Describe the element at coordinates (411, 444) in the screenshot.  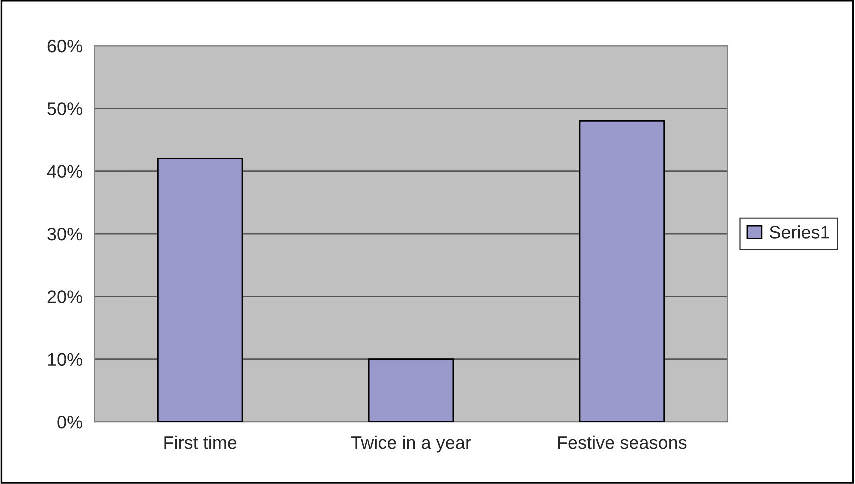
I see `x-tick-label: Twice in a year` at that location.